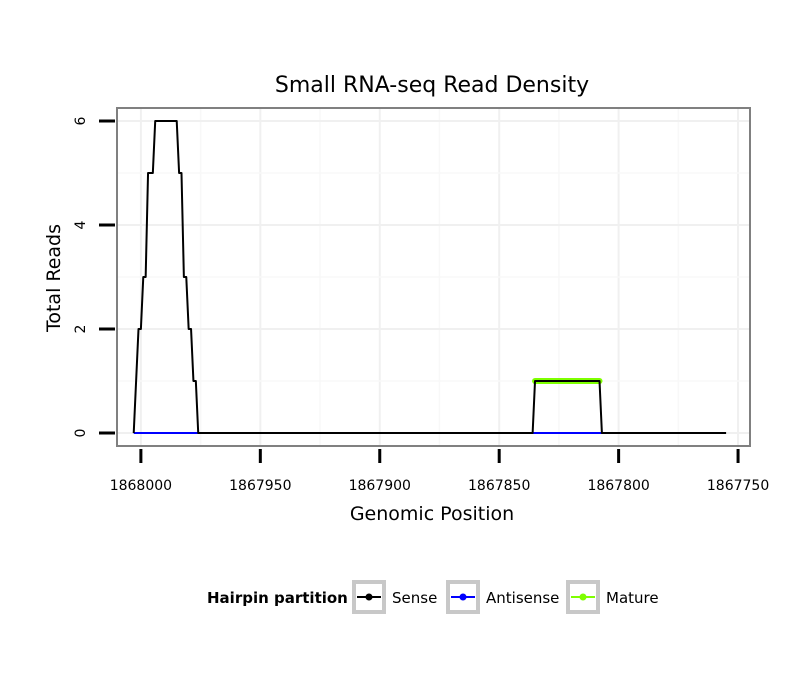 This screenshot has width=810, height=690. I want to click on y-axis: 0 2 4 6, so click(94, 276).